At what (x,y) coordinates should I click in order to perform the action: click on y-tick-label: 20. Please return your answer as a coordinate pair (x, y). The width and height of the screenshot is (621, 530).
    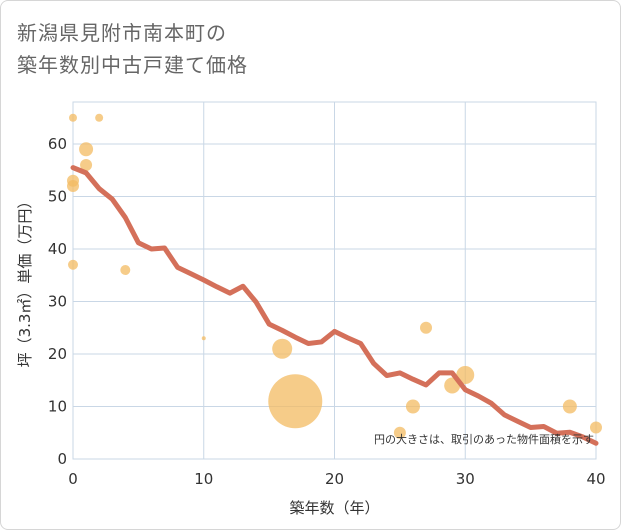
    Looking at the image, I should click on (57, 354).